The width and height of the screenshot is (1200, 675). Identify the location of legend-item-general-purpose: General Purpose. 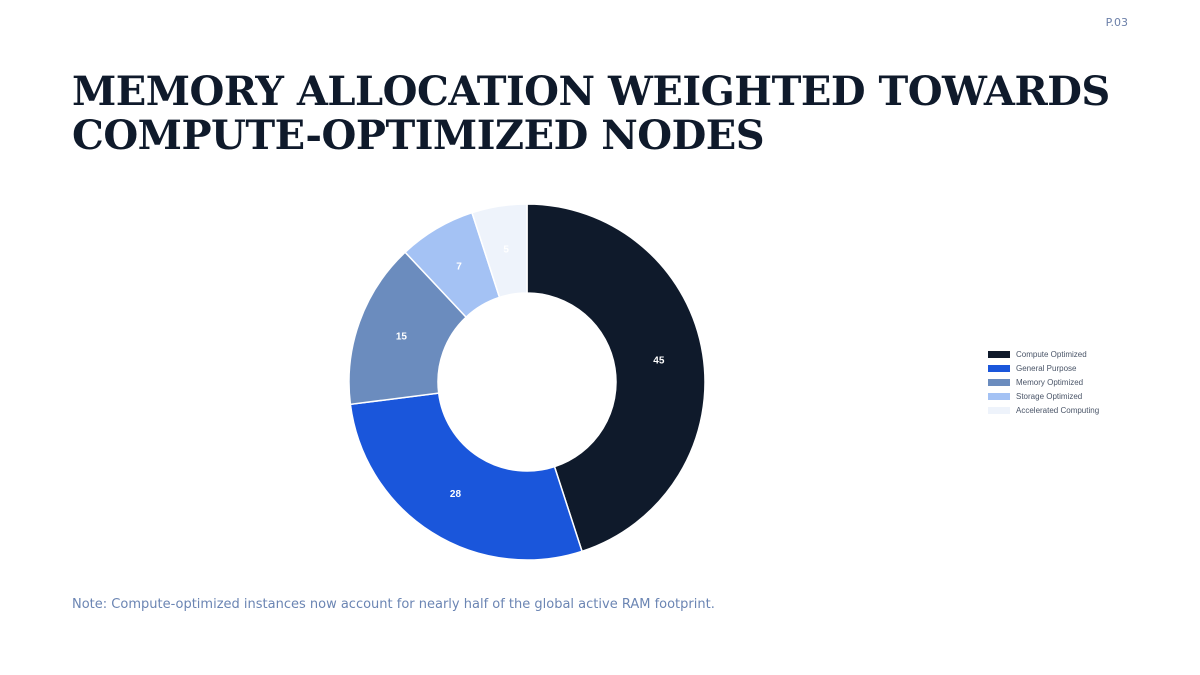
(1043, 369).